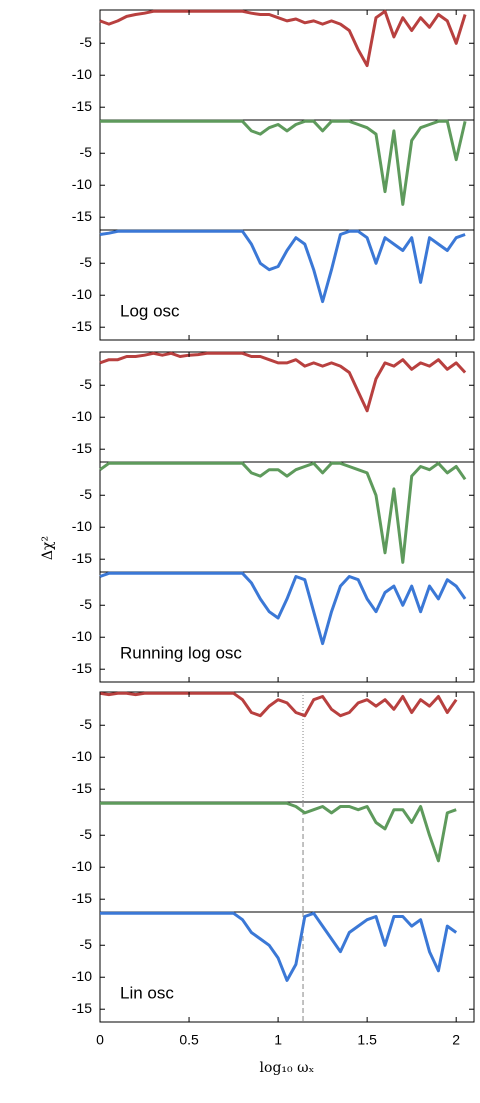 Image resolution: width=480 pixels, height=1103 pixels. I want to click on x-tick-label: 0.5, so click(189, 1040).